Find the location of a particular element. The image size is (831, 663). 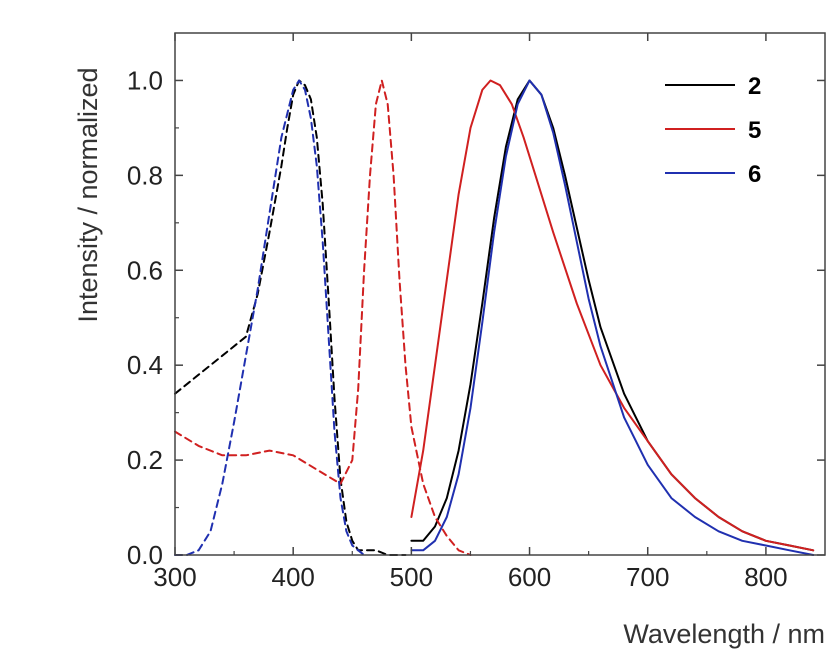

y-tick-label: 0.6 is located at coordinates (145, 270).